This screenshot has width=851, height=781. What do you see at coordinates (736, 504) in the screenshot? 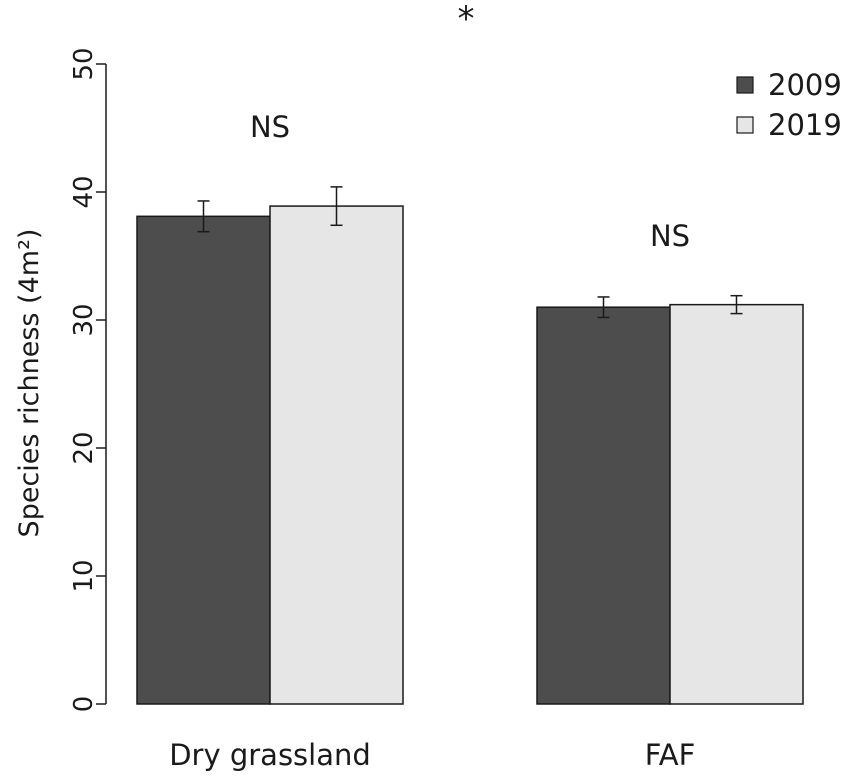
I see `bar-faf-2019` at bounding box center [736, 504].